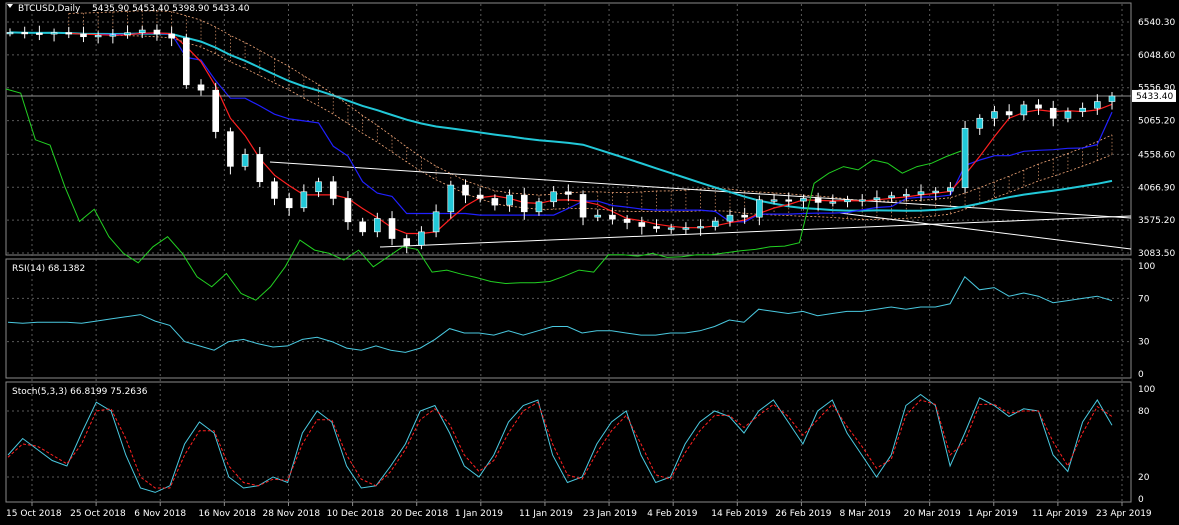 Image resolution: width=1179 pixels, height=525 pixels. I want to click on x-tick-label: 23 Jan 2019, so click(610, 514).